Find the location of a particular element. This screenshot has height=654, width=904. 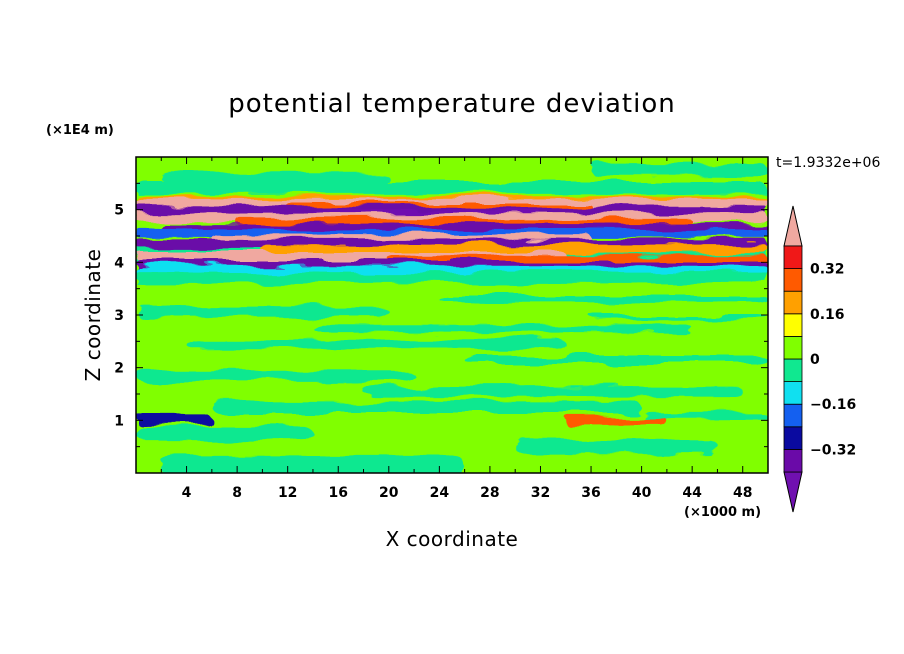

x-tick-label: 40 is located at coordinates (642, 493).